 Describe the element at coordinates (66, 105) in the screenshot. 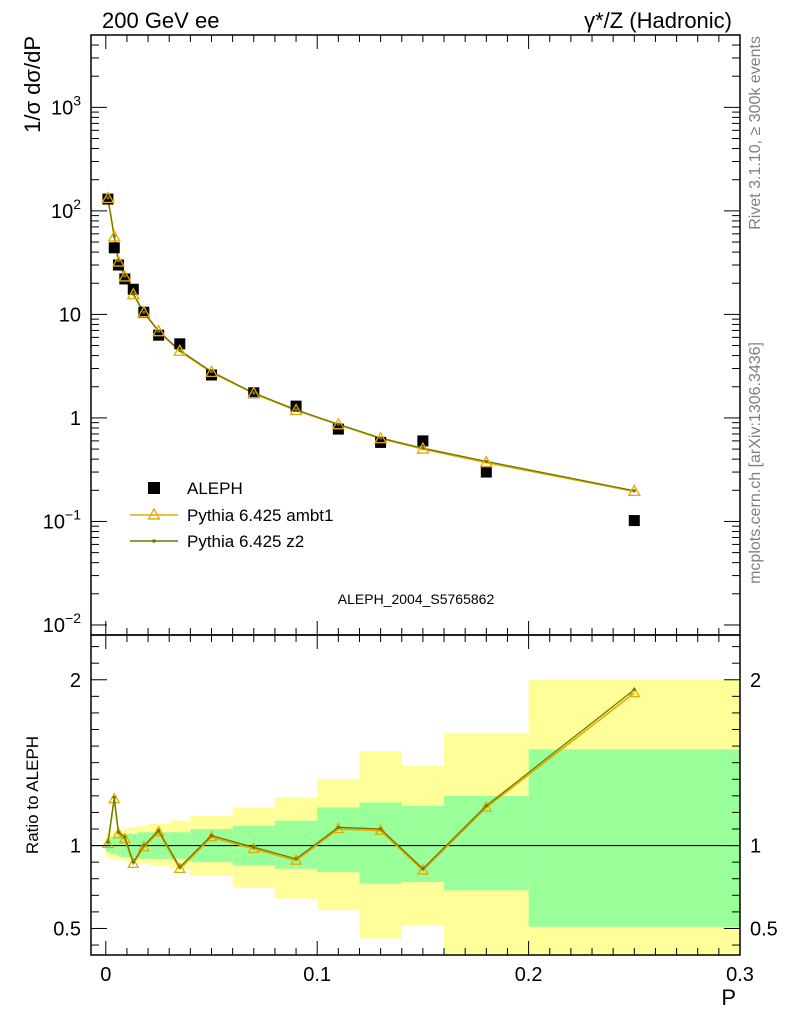

I see `main-y-tick-label: 10³` at that location.